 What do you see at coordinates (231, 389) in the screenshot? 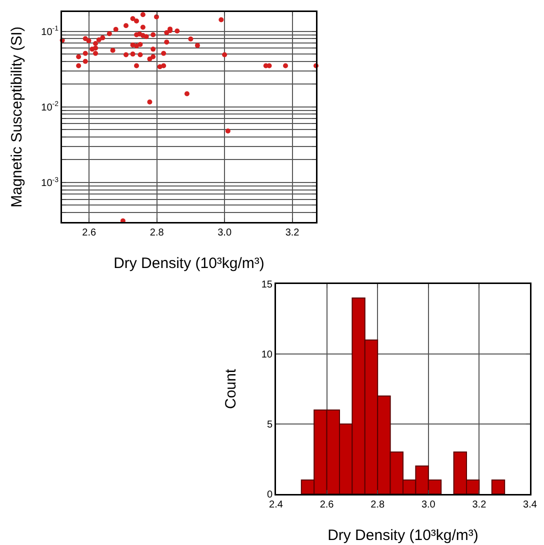
I see `y-axis-title: Count` at bounding box center [231, 389].